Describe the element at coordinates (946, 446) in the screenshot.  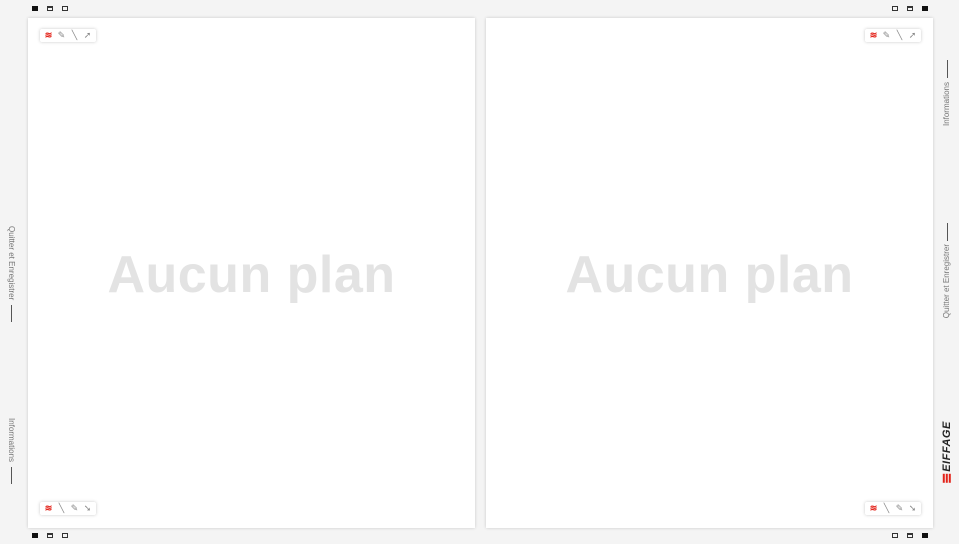
I see `brand-name: EIFFAGE` at that location.